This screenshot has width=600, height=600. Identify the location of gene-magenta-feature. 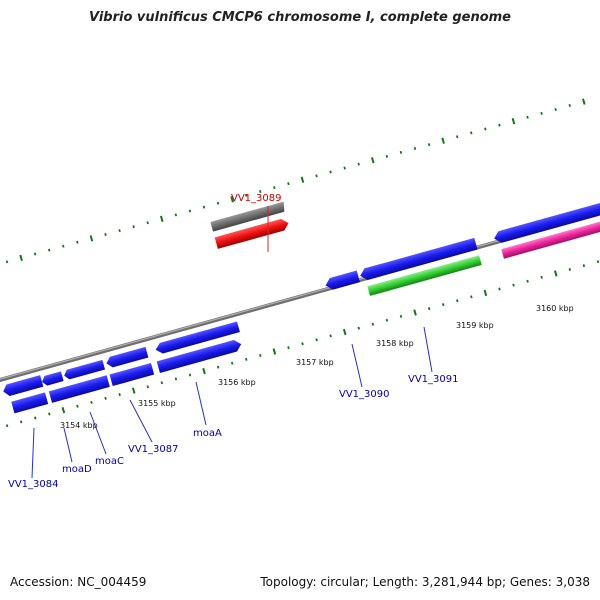
(550, 237).